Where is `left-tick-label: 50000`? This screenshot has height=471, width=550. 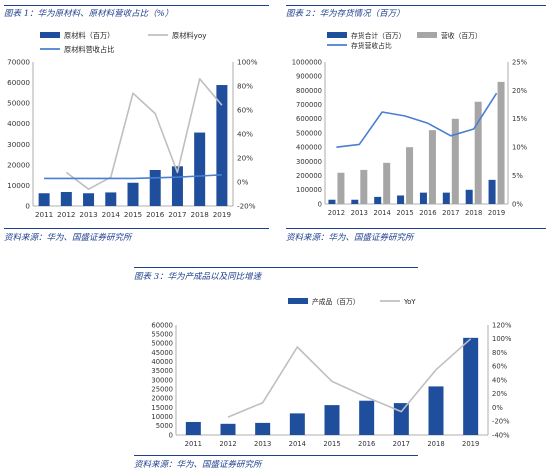 left-tick-label: 50000 is located at coordinates (162, 344).